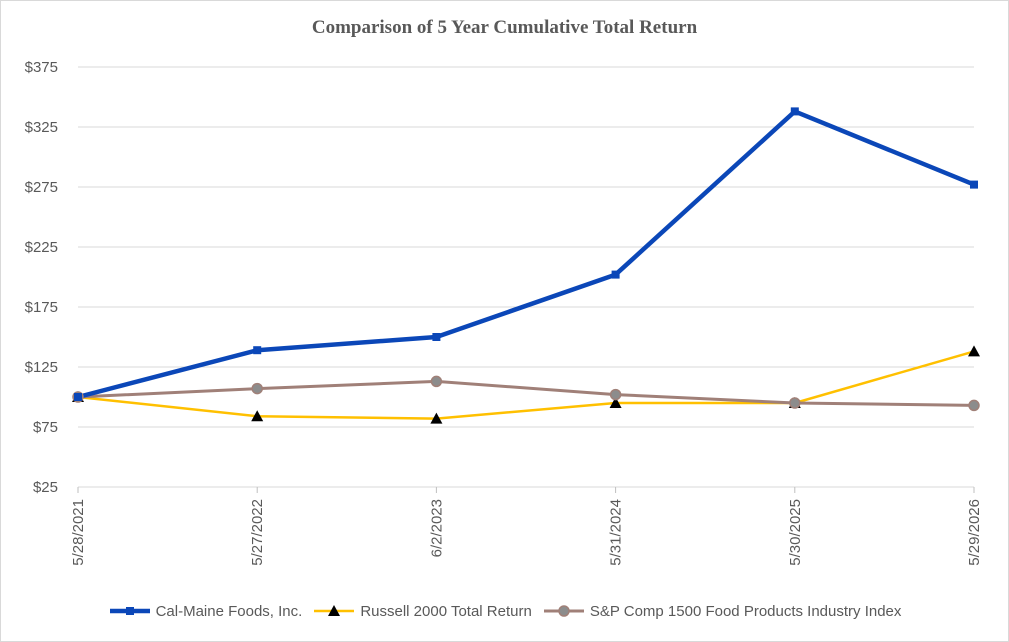 The height and width of the screenshot is (642, 1009). I want to click on y-tick-label: $325, so click(41, 127).